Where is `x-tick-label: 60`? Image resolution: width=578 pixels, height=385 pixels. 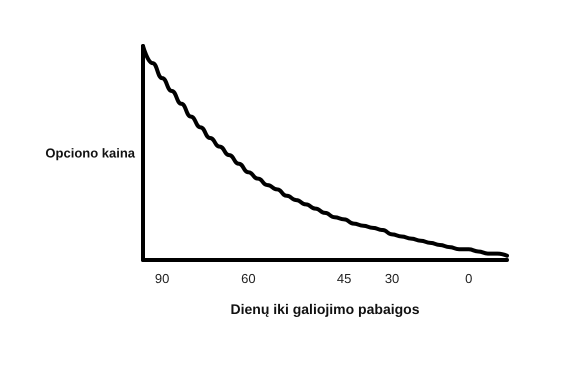
x-tick-label: 60 is located at coordinates (248, 278).